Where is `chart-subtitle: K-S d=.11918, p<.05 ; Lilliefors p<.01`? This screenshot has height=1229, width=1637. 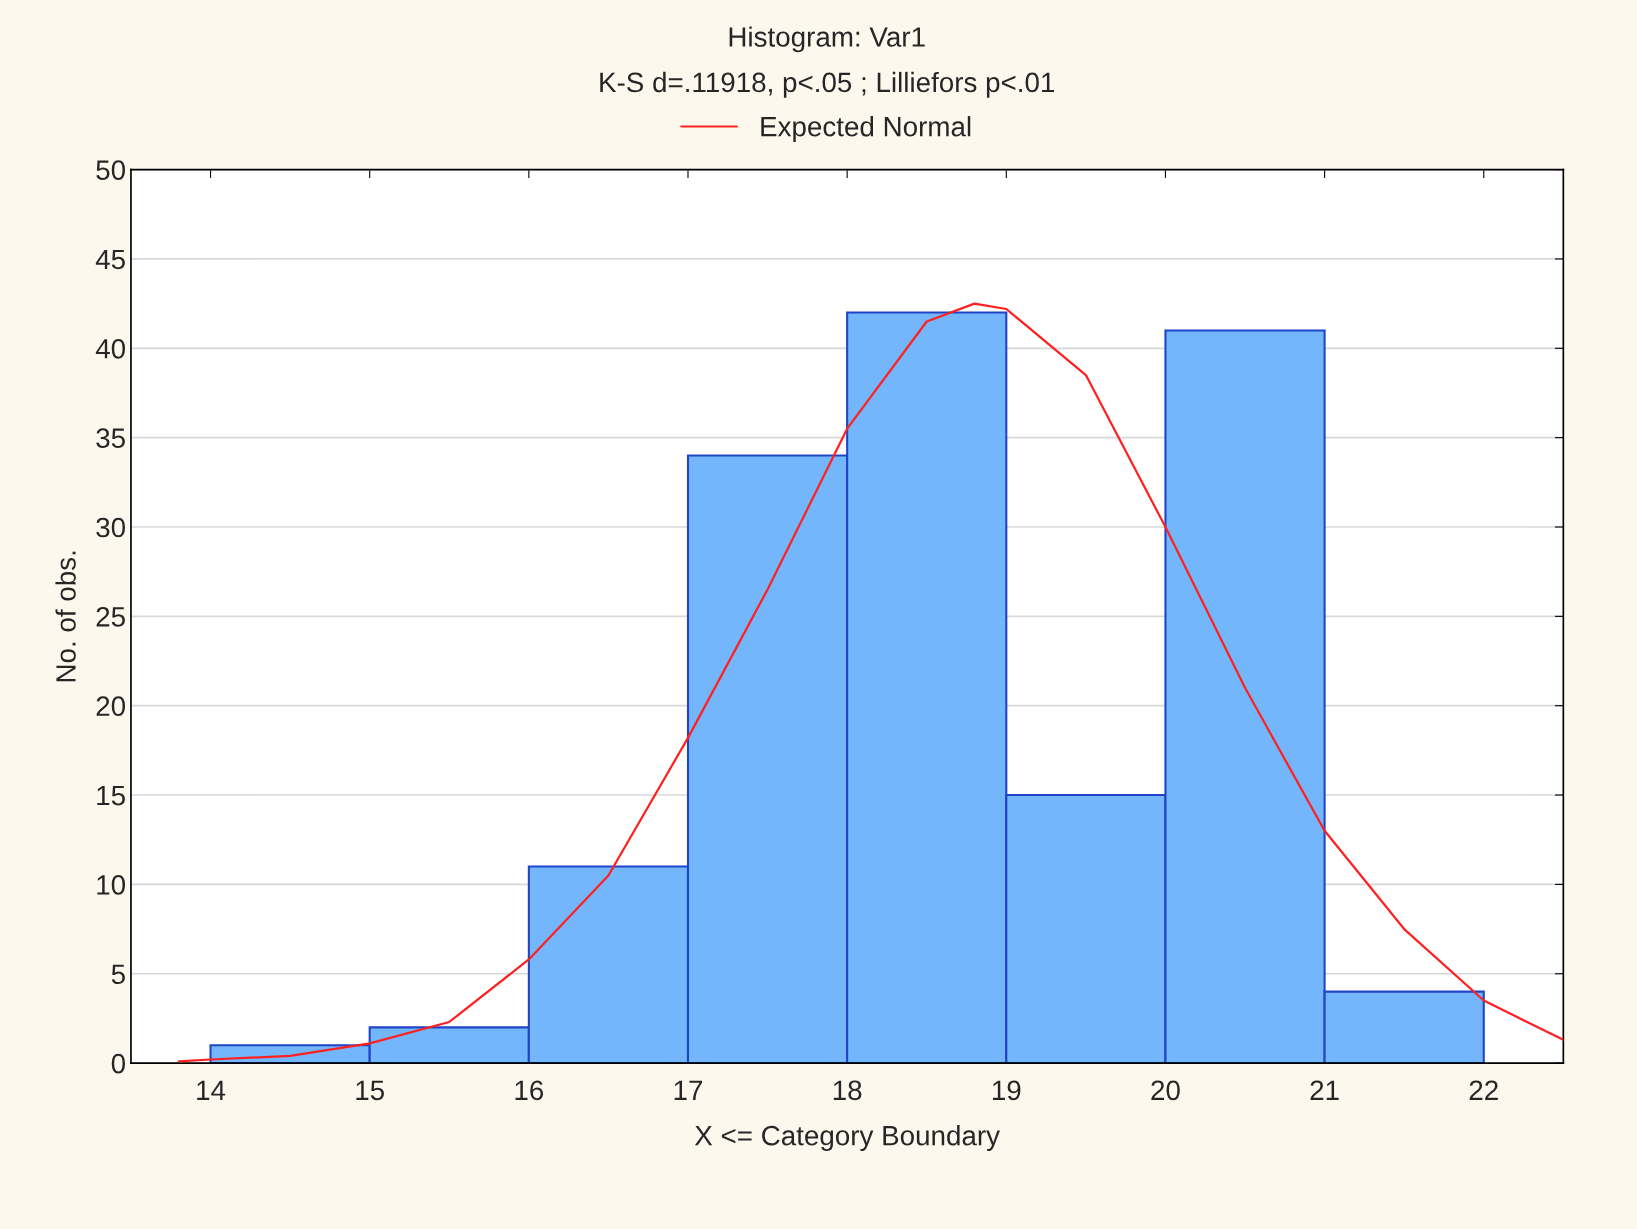 chart-subtitle: K-S d=.11918, p<.05 ; Lilliefors p<.01 is located at coordinates (827, 84).